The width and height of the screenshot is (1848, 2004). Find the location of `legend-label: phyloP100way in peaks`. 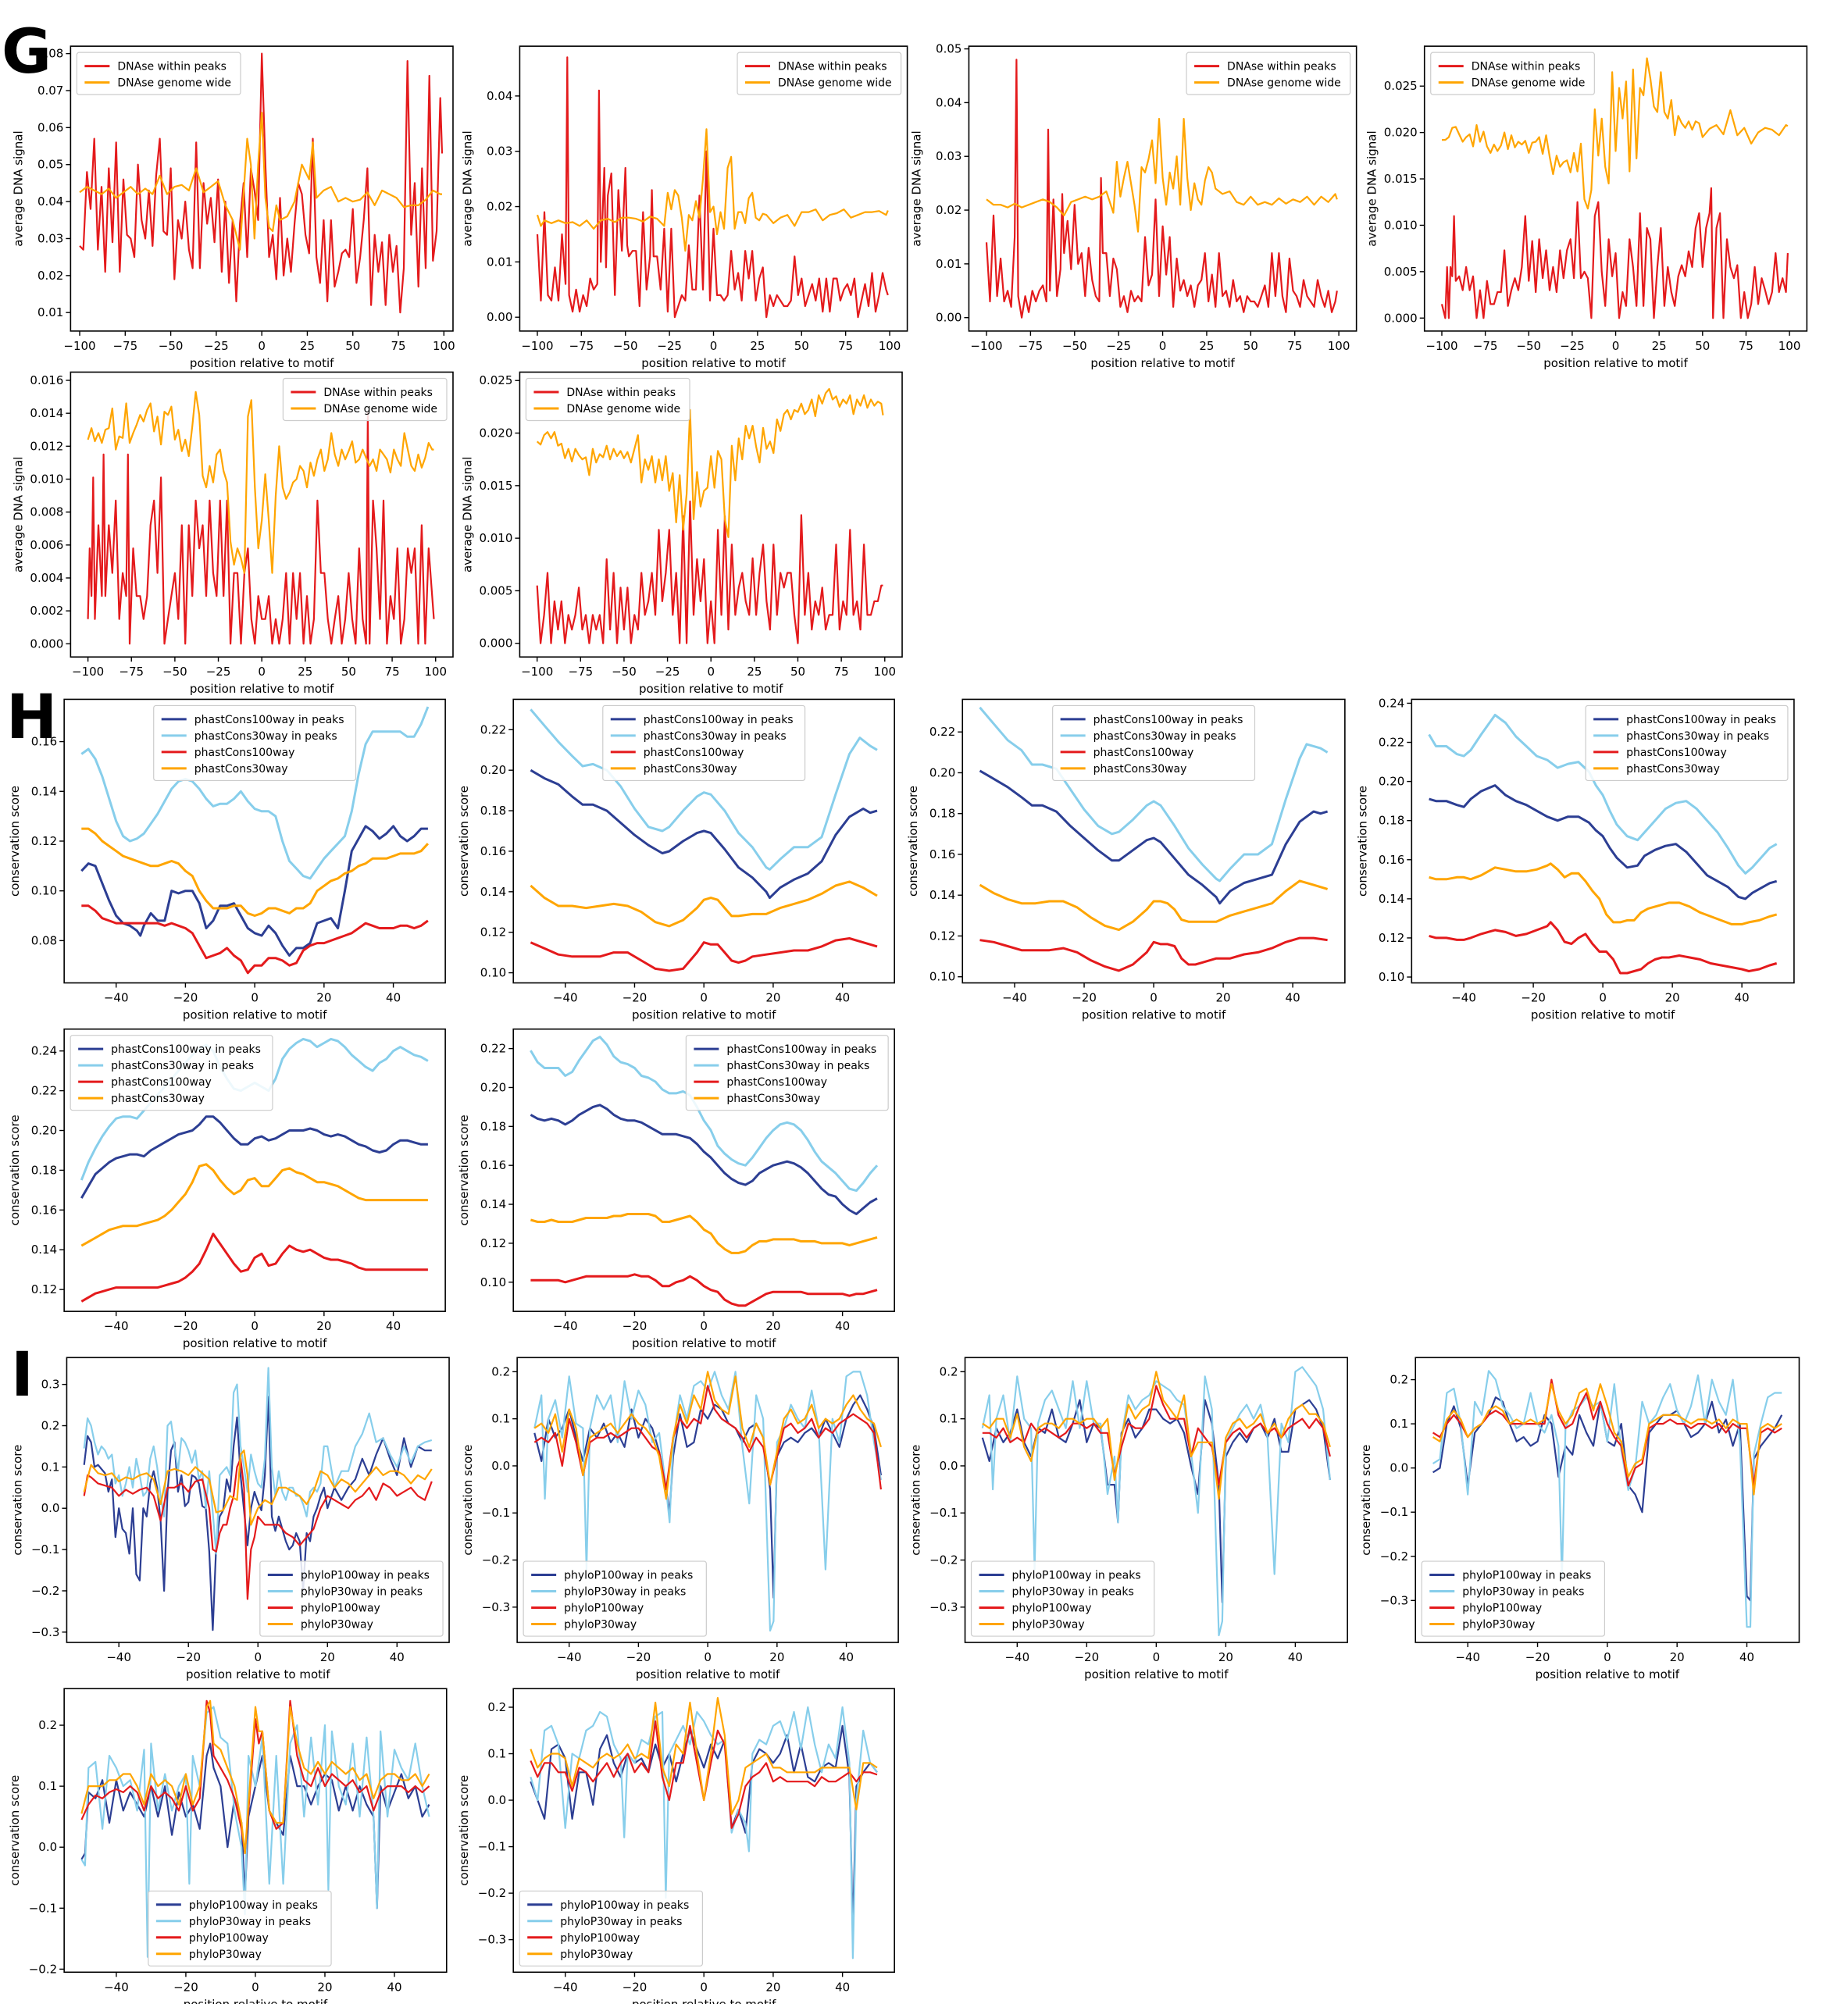

legend-label: phyloP100way in peaks is located at coordinates (624, 1905).